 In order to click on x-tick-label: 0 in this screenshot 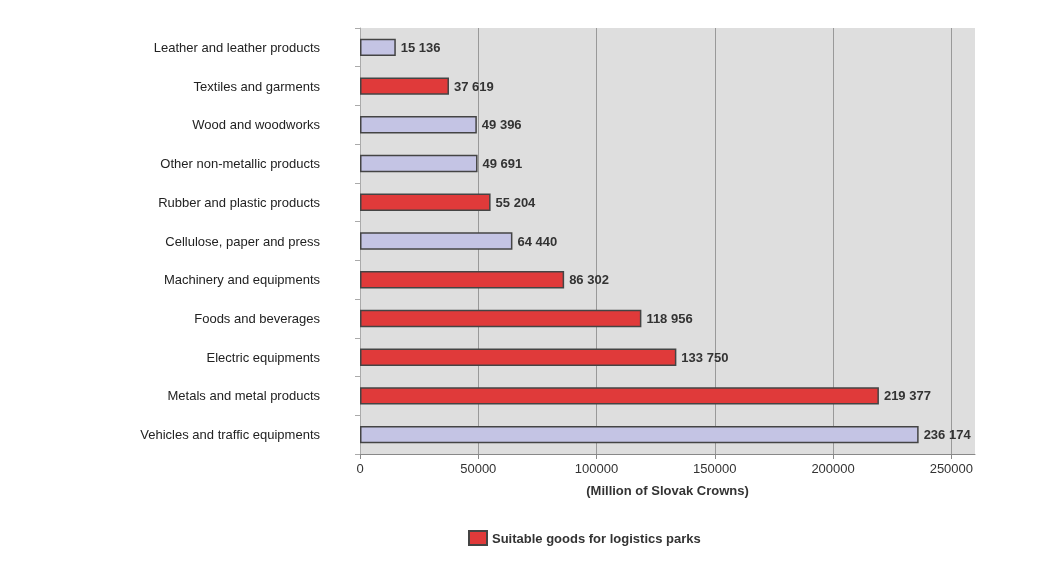, I will do `click(360, 468)`.